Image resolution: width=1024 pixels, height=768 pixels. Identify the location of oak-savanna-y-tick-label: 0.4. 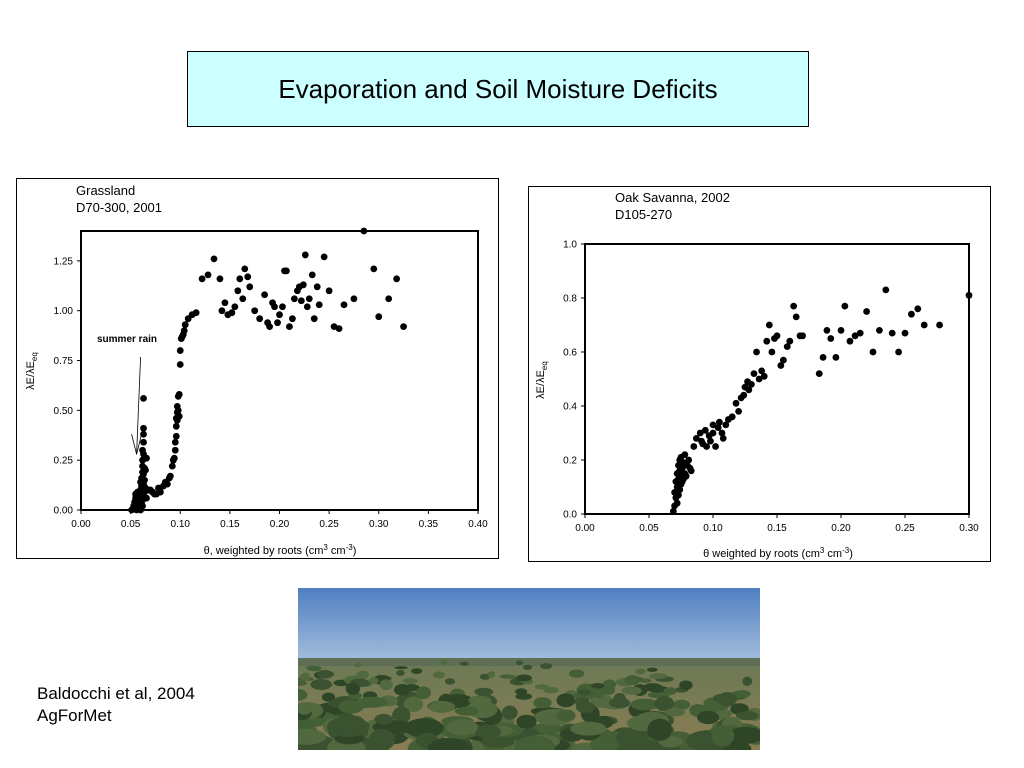
(570, 407).